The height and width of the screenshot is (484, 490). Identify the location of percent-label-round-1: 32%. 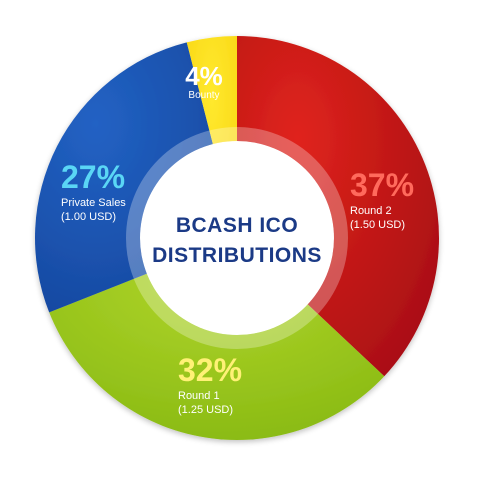
(210, 370).